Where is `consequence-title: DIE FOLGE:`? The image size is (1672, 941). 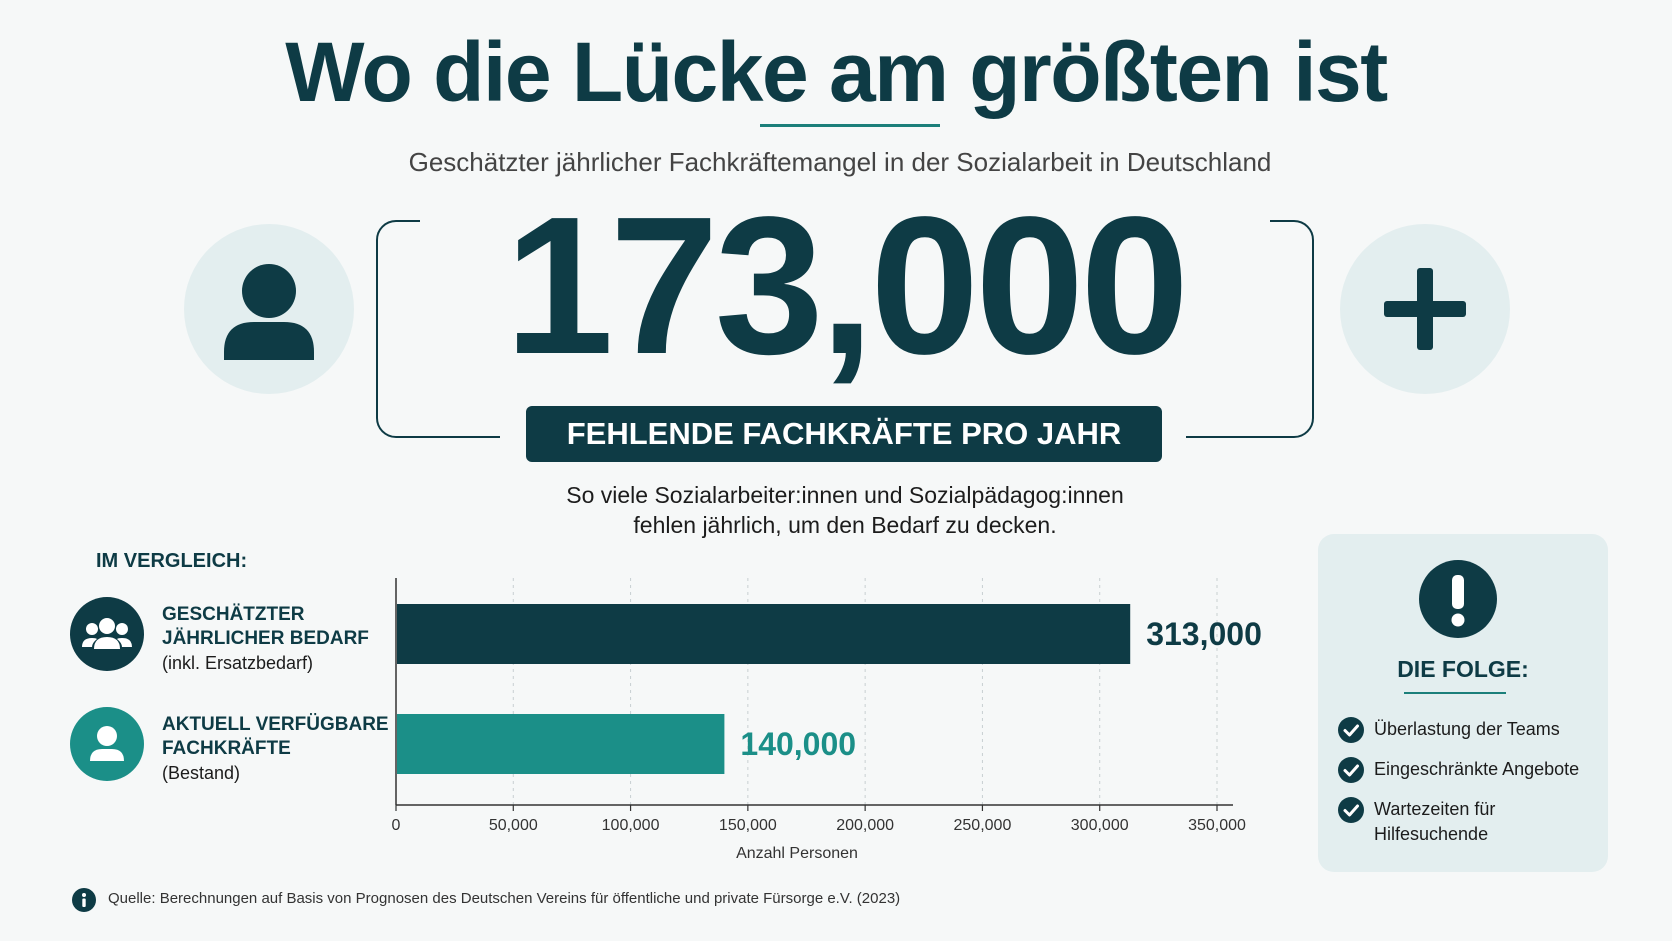
consequence-title: DIE FOLGE: is located at coordinates (1463, 669).